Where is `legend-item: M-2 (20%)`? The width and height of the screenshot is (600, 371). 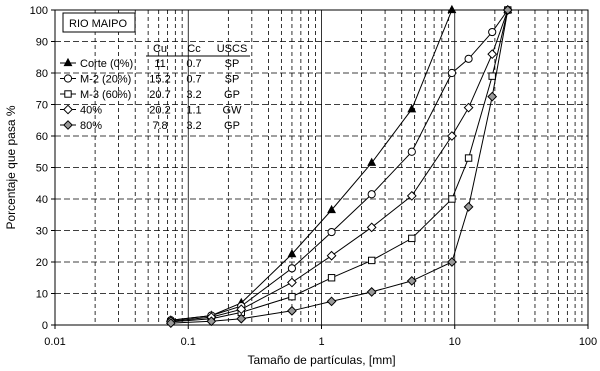 legend-item: M-2 (20%) is located at coordinates (95, 80).